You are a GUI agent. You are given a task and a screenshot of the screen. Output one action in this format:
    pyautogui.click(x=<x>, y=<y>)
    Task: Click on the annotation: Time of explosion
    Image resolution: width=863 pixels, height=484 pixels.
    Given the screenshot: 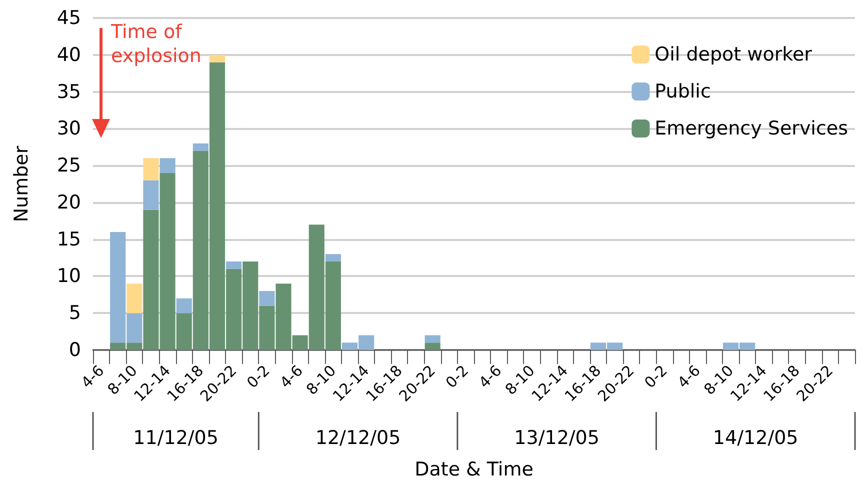 What is the action you would take?
    pyautogui.click(x=156, y=44)
    